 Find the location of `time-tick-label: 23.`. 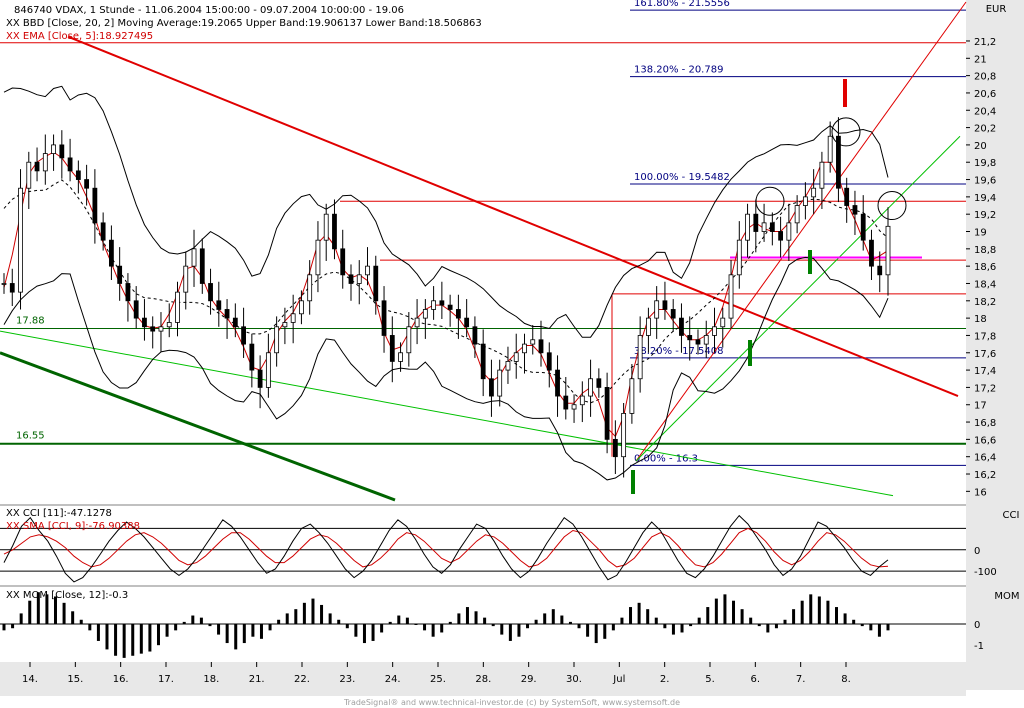

time-tick-label: 23. is located at coordinates (347, 679).